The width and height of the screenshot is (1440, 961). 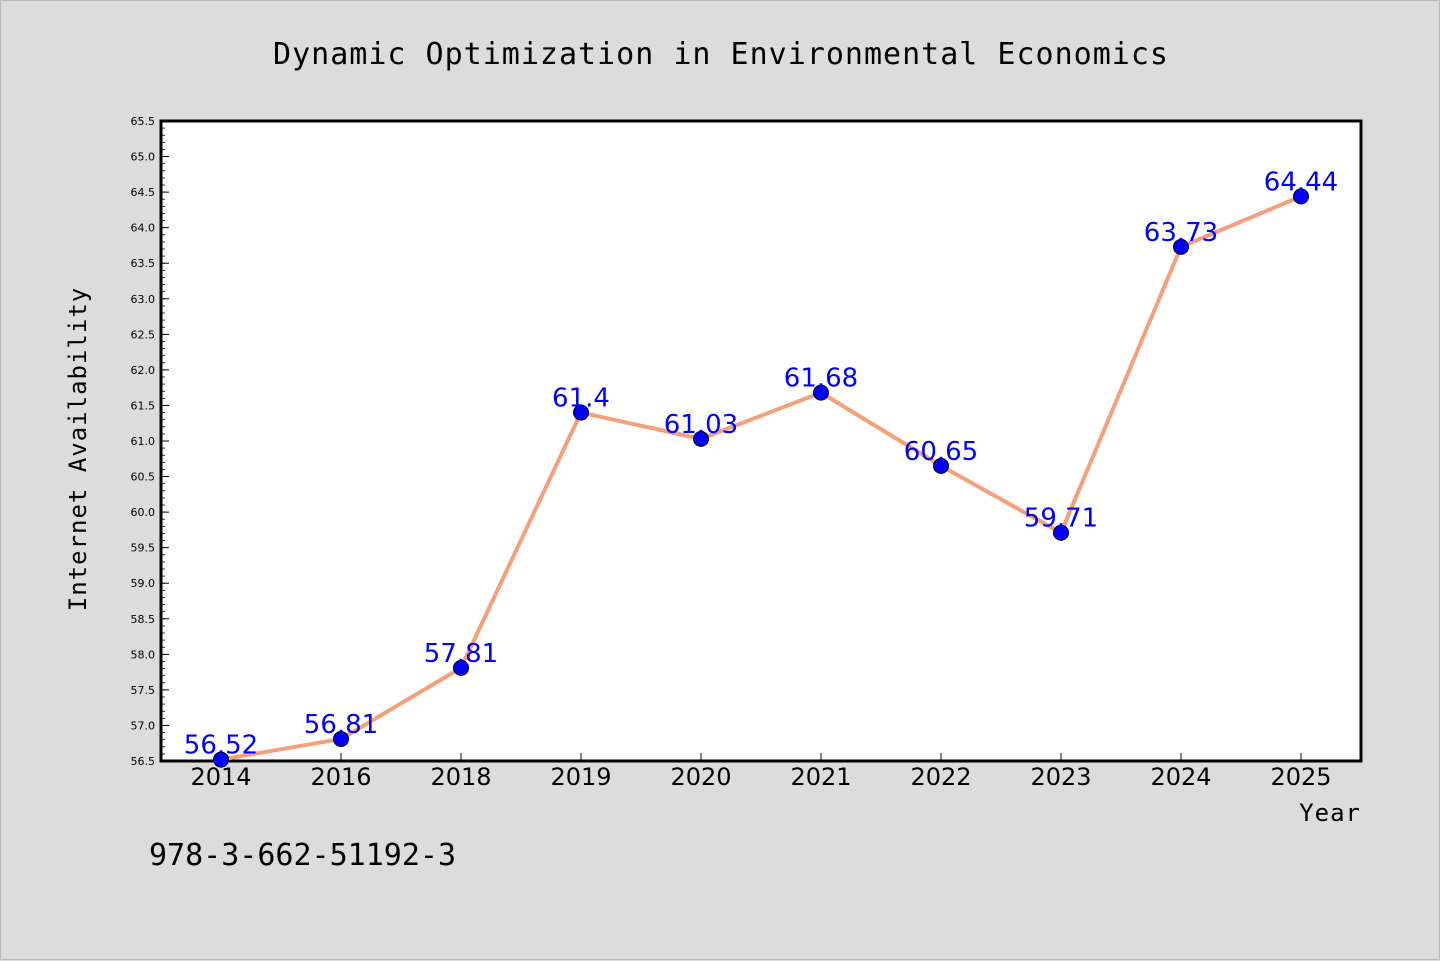 What do you see at coordinates (941, 452) in the screenshot?
I see `data-label: 60.65` at bounding box center [941, 452].